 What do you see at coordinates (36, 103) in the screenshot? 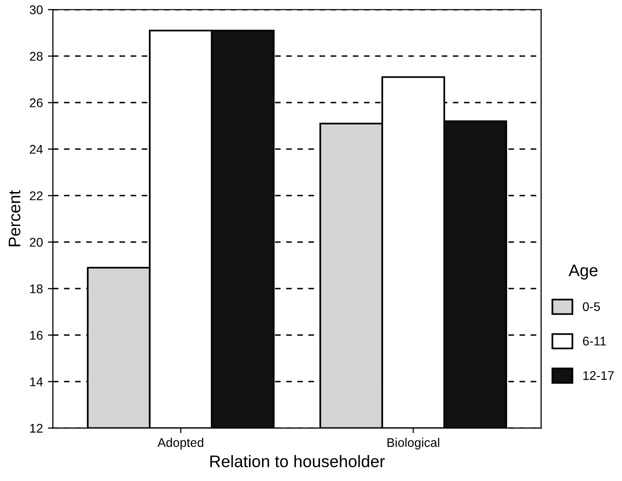
I see `y-tick-label: 26` at bounding box center [36, 103].